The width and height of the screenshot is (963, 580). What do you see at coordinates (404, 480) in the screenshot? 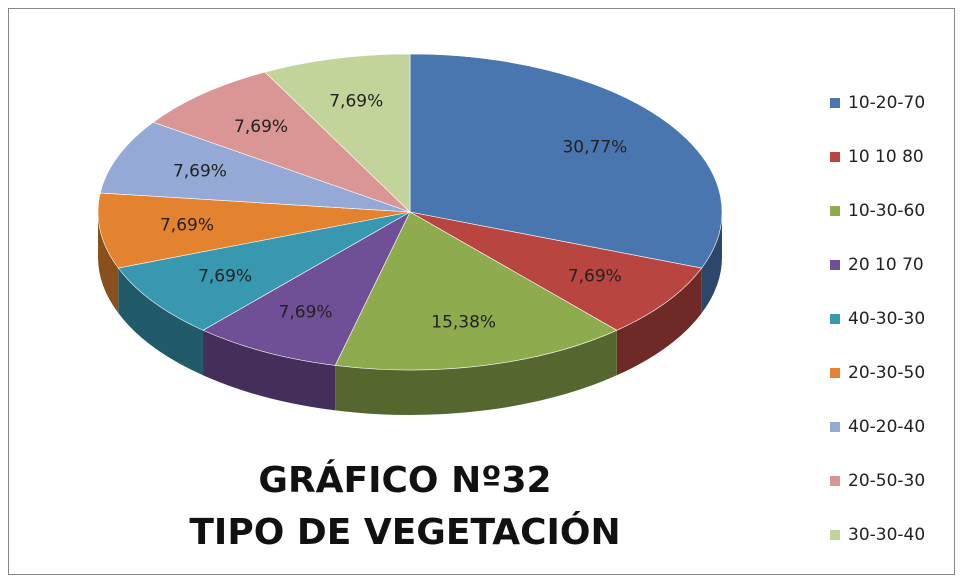
I see `chart-title: GRÁFICO Nº32` at bounding box center [404, 480].